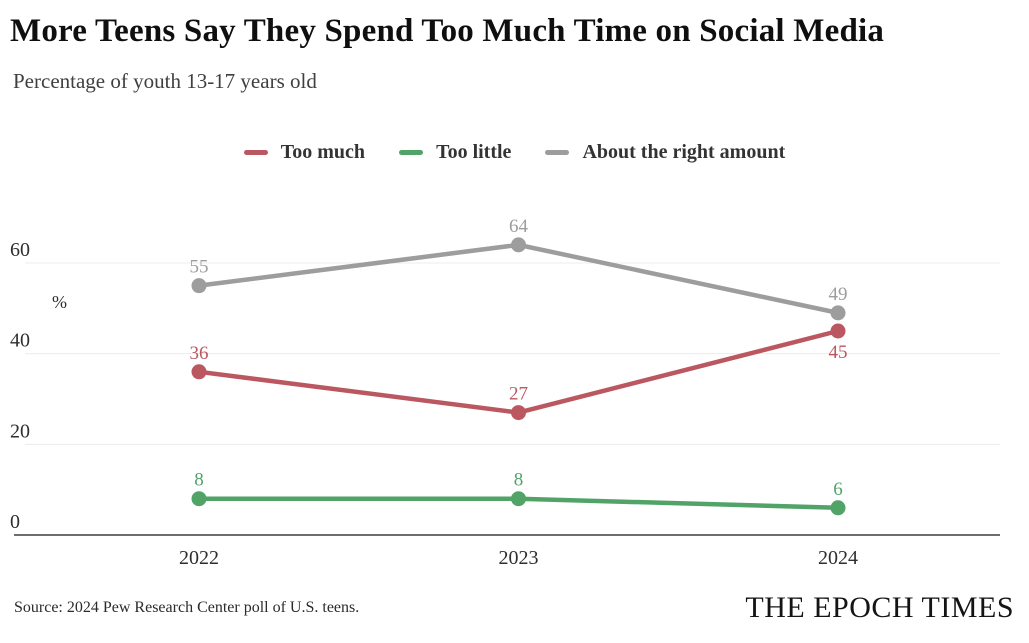 This screenshot has height=643, width=1029. What do you see at coordinates (474, 152) in the screenshot?
I see `legend-label: Too little` at bounding box center [474, 152].